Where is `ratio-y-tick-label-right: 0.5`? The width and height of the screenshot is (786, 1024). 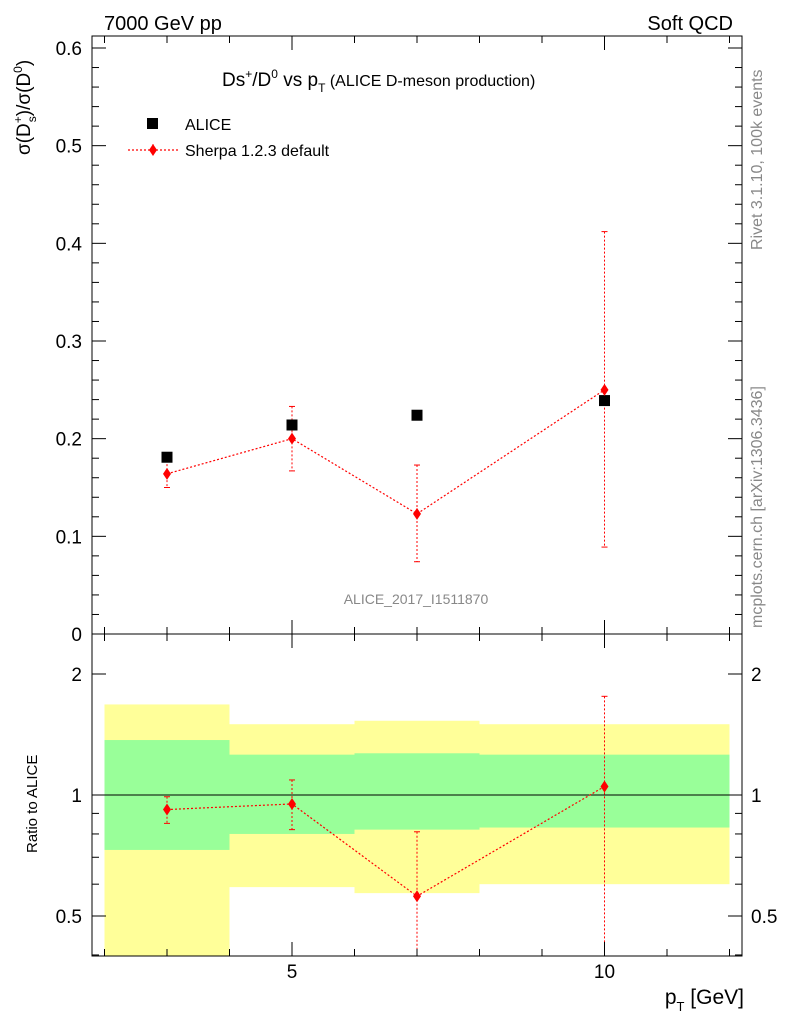 ratio-y-tick-label-right: 0.5 is located at coordinates (764, 917).